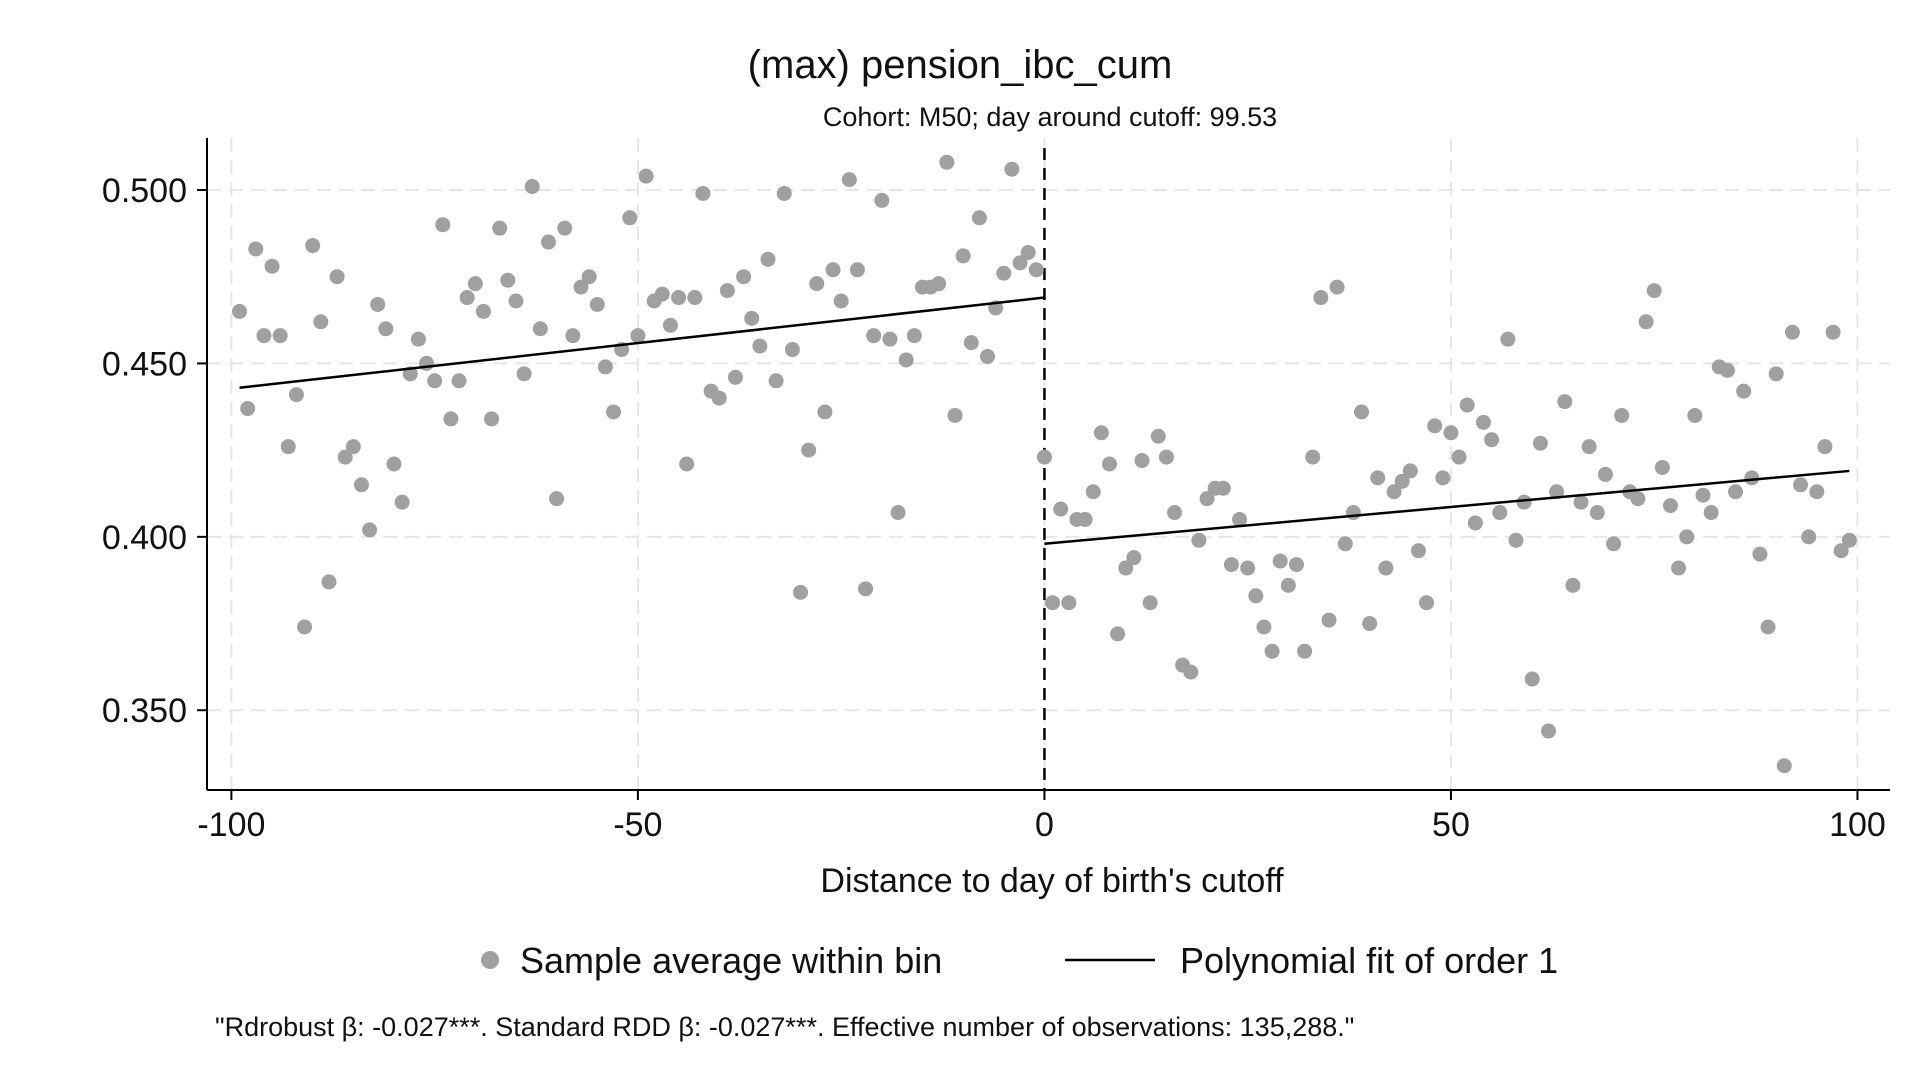 This screenshot has height=1080, width=1920. Describe the element at coordinates (144, 538) in the screenshot. I see `y-tick-label: 0.400` at that location.